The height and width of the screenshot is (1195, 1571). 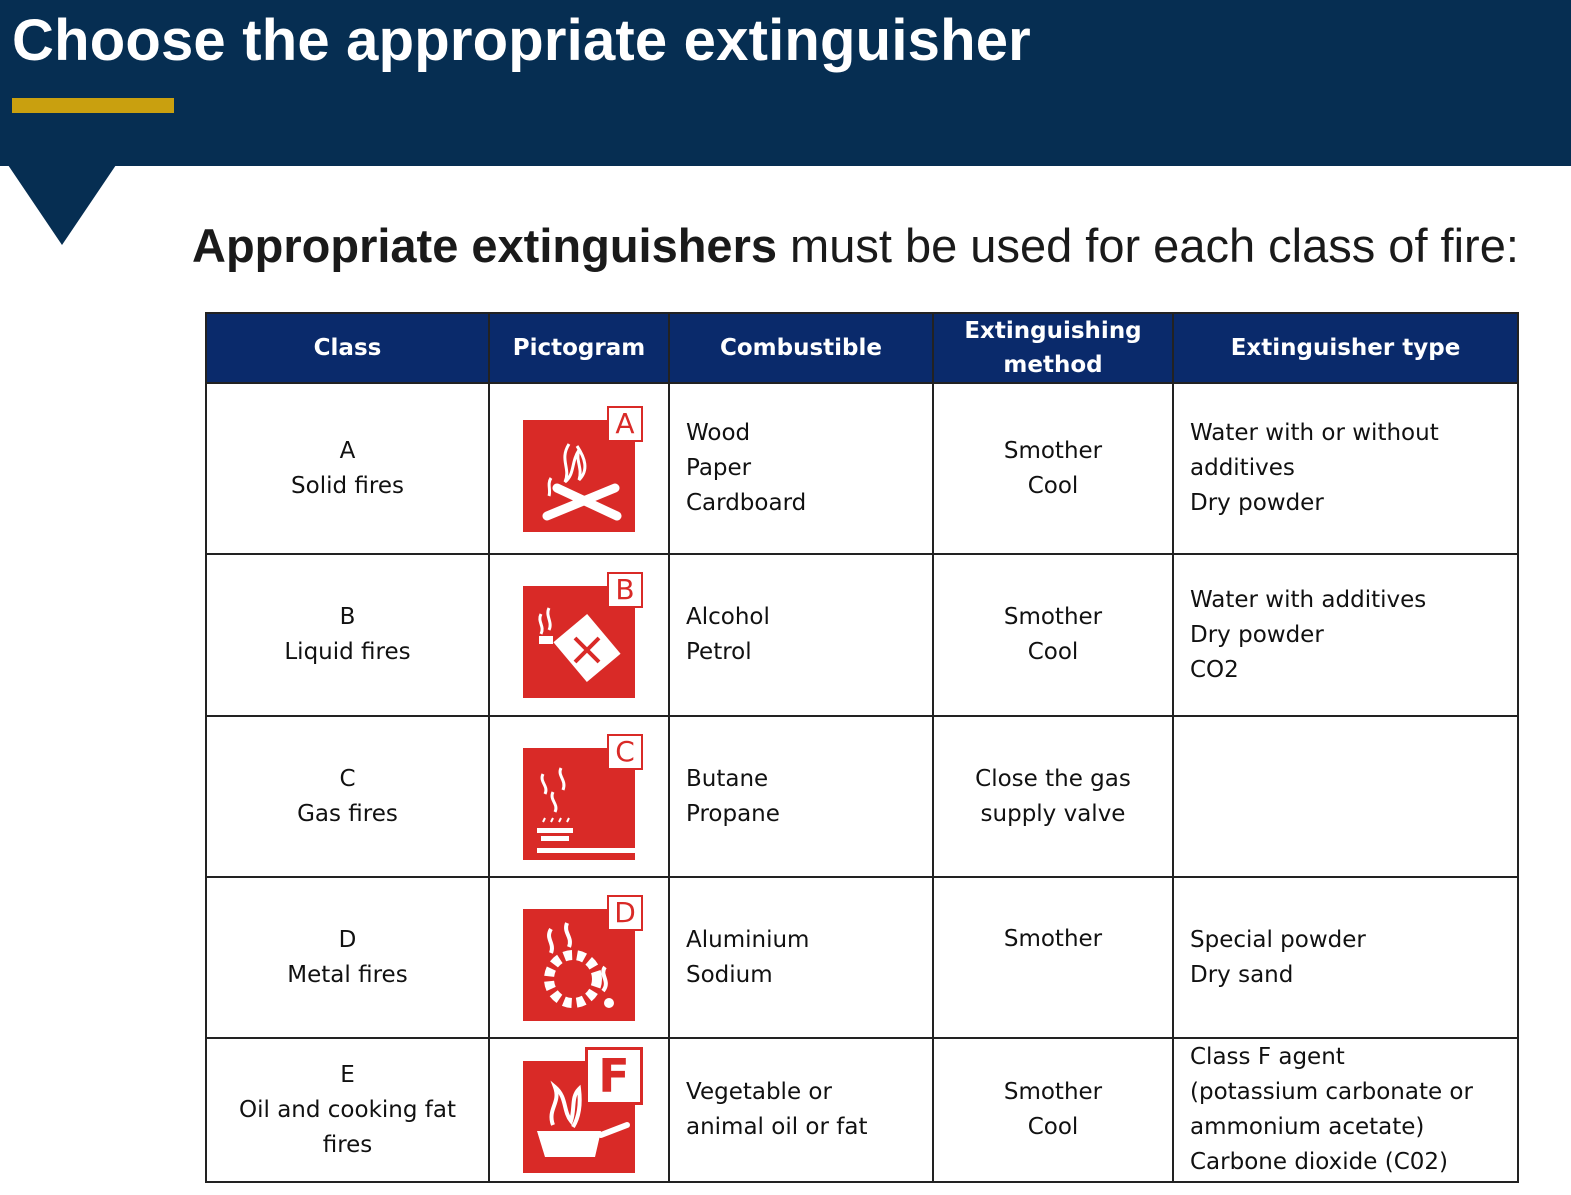 What do you see at coordinates (1345, 957) in the screenshot?
I see `type-cell: Special powder Dry sand` at bounding box center [1345, 957].